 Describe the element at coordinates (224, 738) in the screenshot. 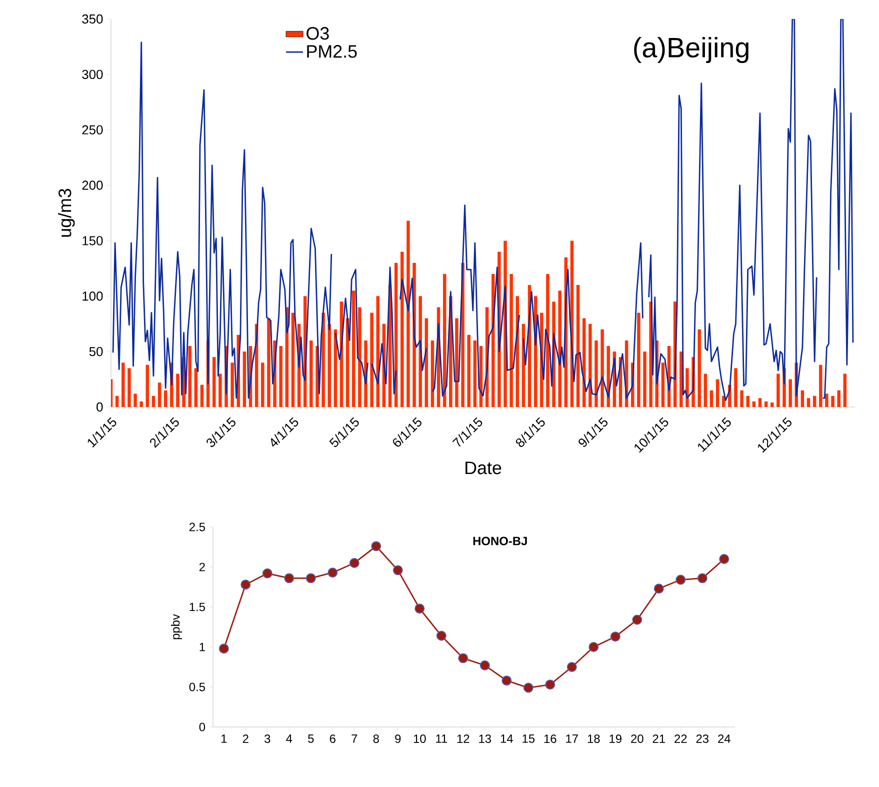

I see `x-tick-label: 1` at that location.